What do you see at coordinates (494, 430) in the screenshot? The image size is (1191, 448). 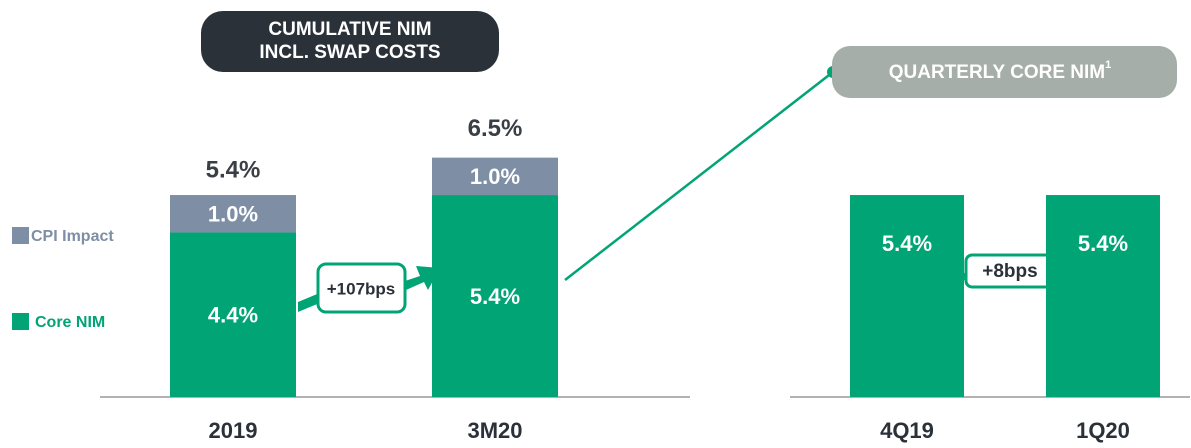 I see `x-tick-label: 3M20` at bounding box center [494, 430].